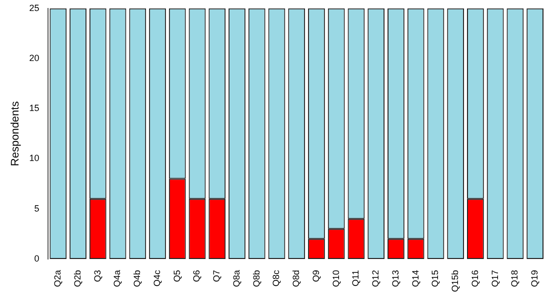 This screenshot has height=300, width=550. What do you see at coordinates (177, 276) in the screenshot?
I see `x-tick-label: Q5` at bounding box center [177, 276].